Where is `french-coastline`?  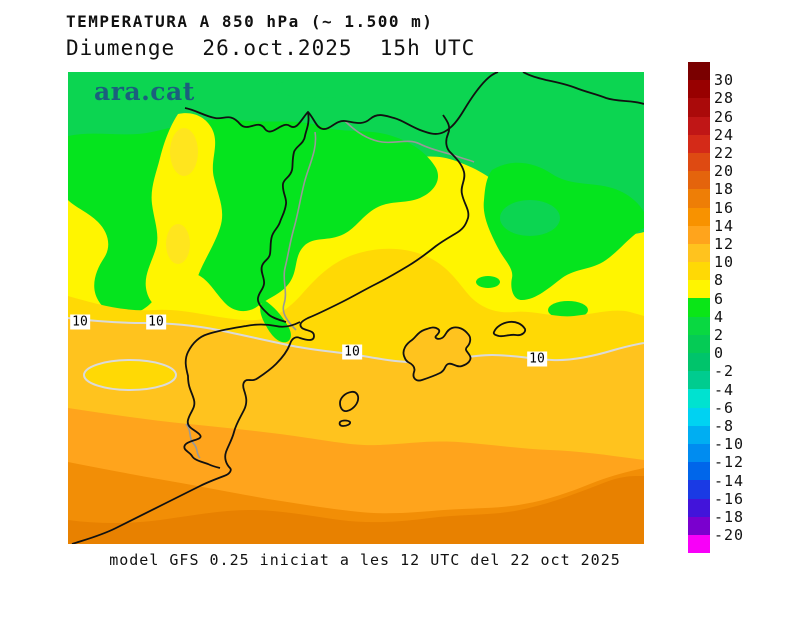
french-coastline is located at coordinates (583, 88).